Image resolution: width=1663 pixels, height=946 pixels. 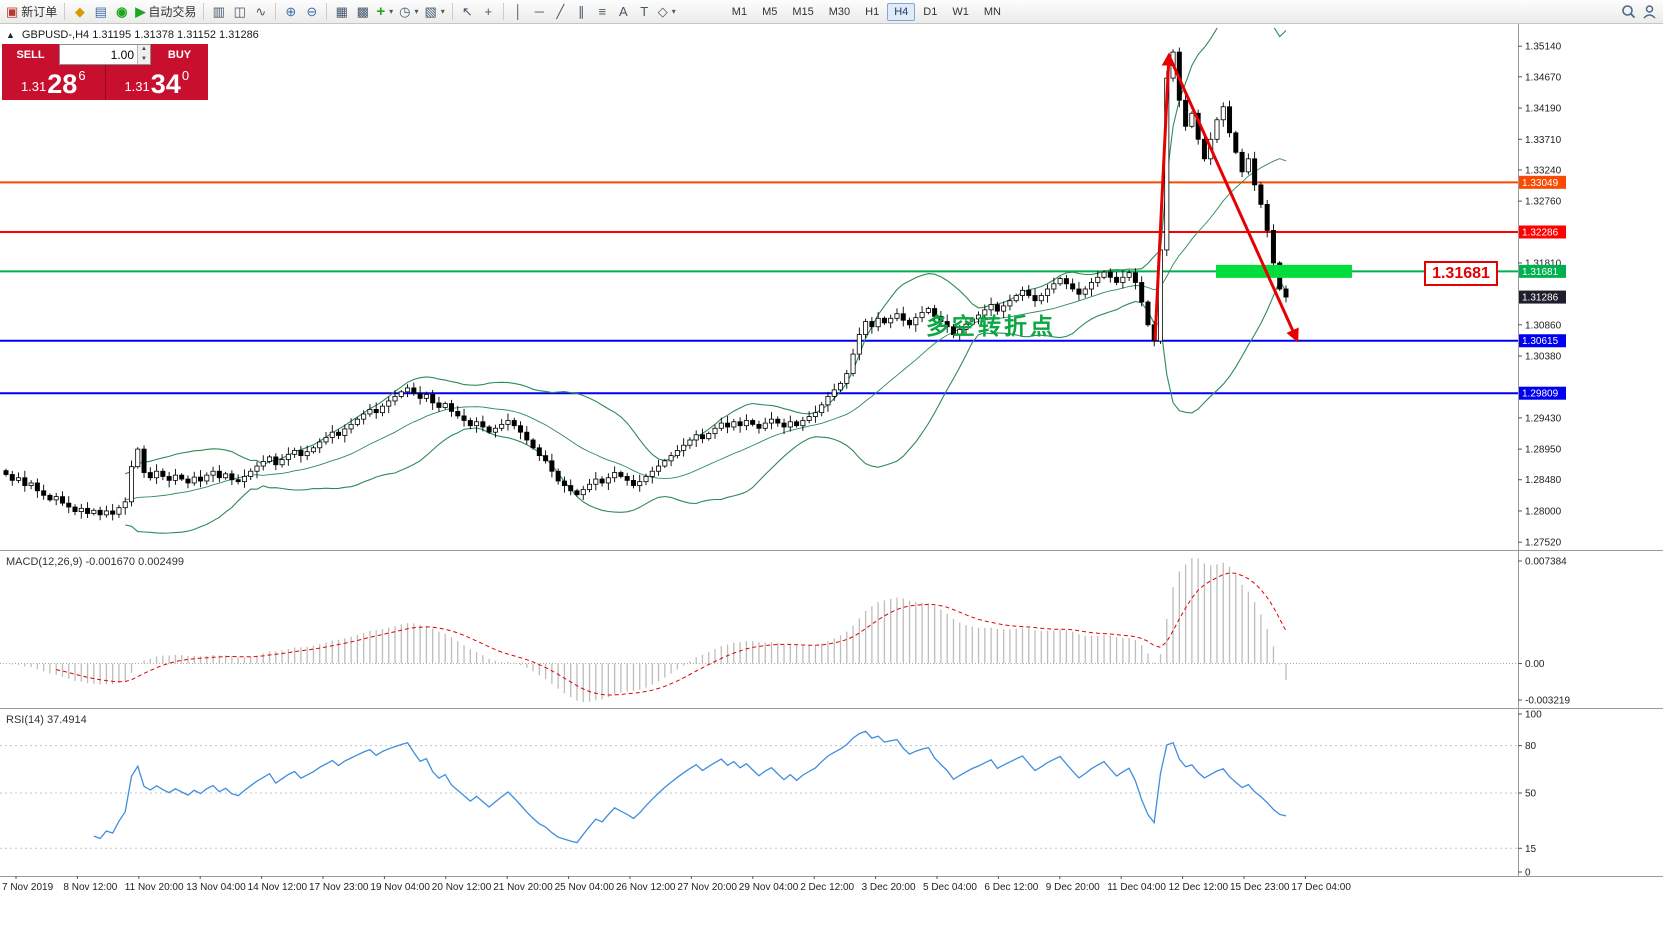 What do you see at coordinates (1234, 201) in the screenshot?
I see `down-arrow` at bounding box center [1234, 201].